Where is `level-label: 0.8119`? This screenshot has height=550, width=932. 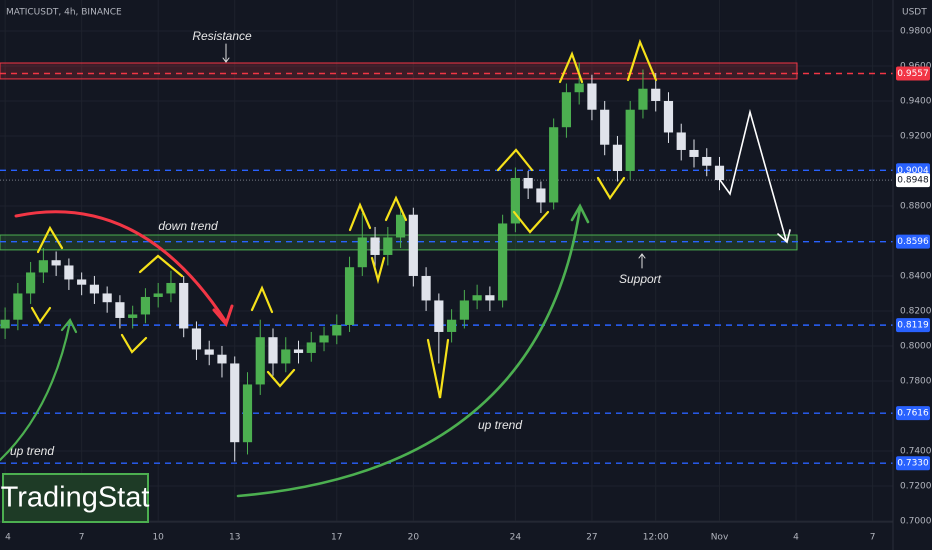
level-label: 0.8119 is located at coordinates (913, 326).